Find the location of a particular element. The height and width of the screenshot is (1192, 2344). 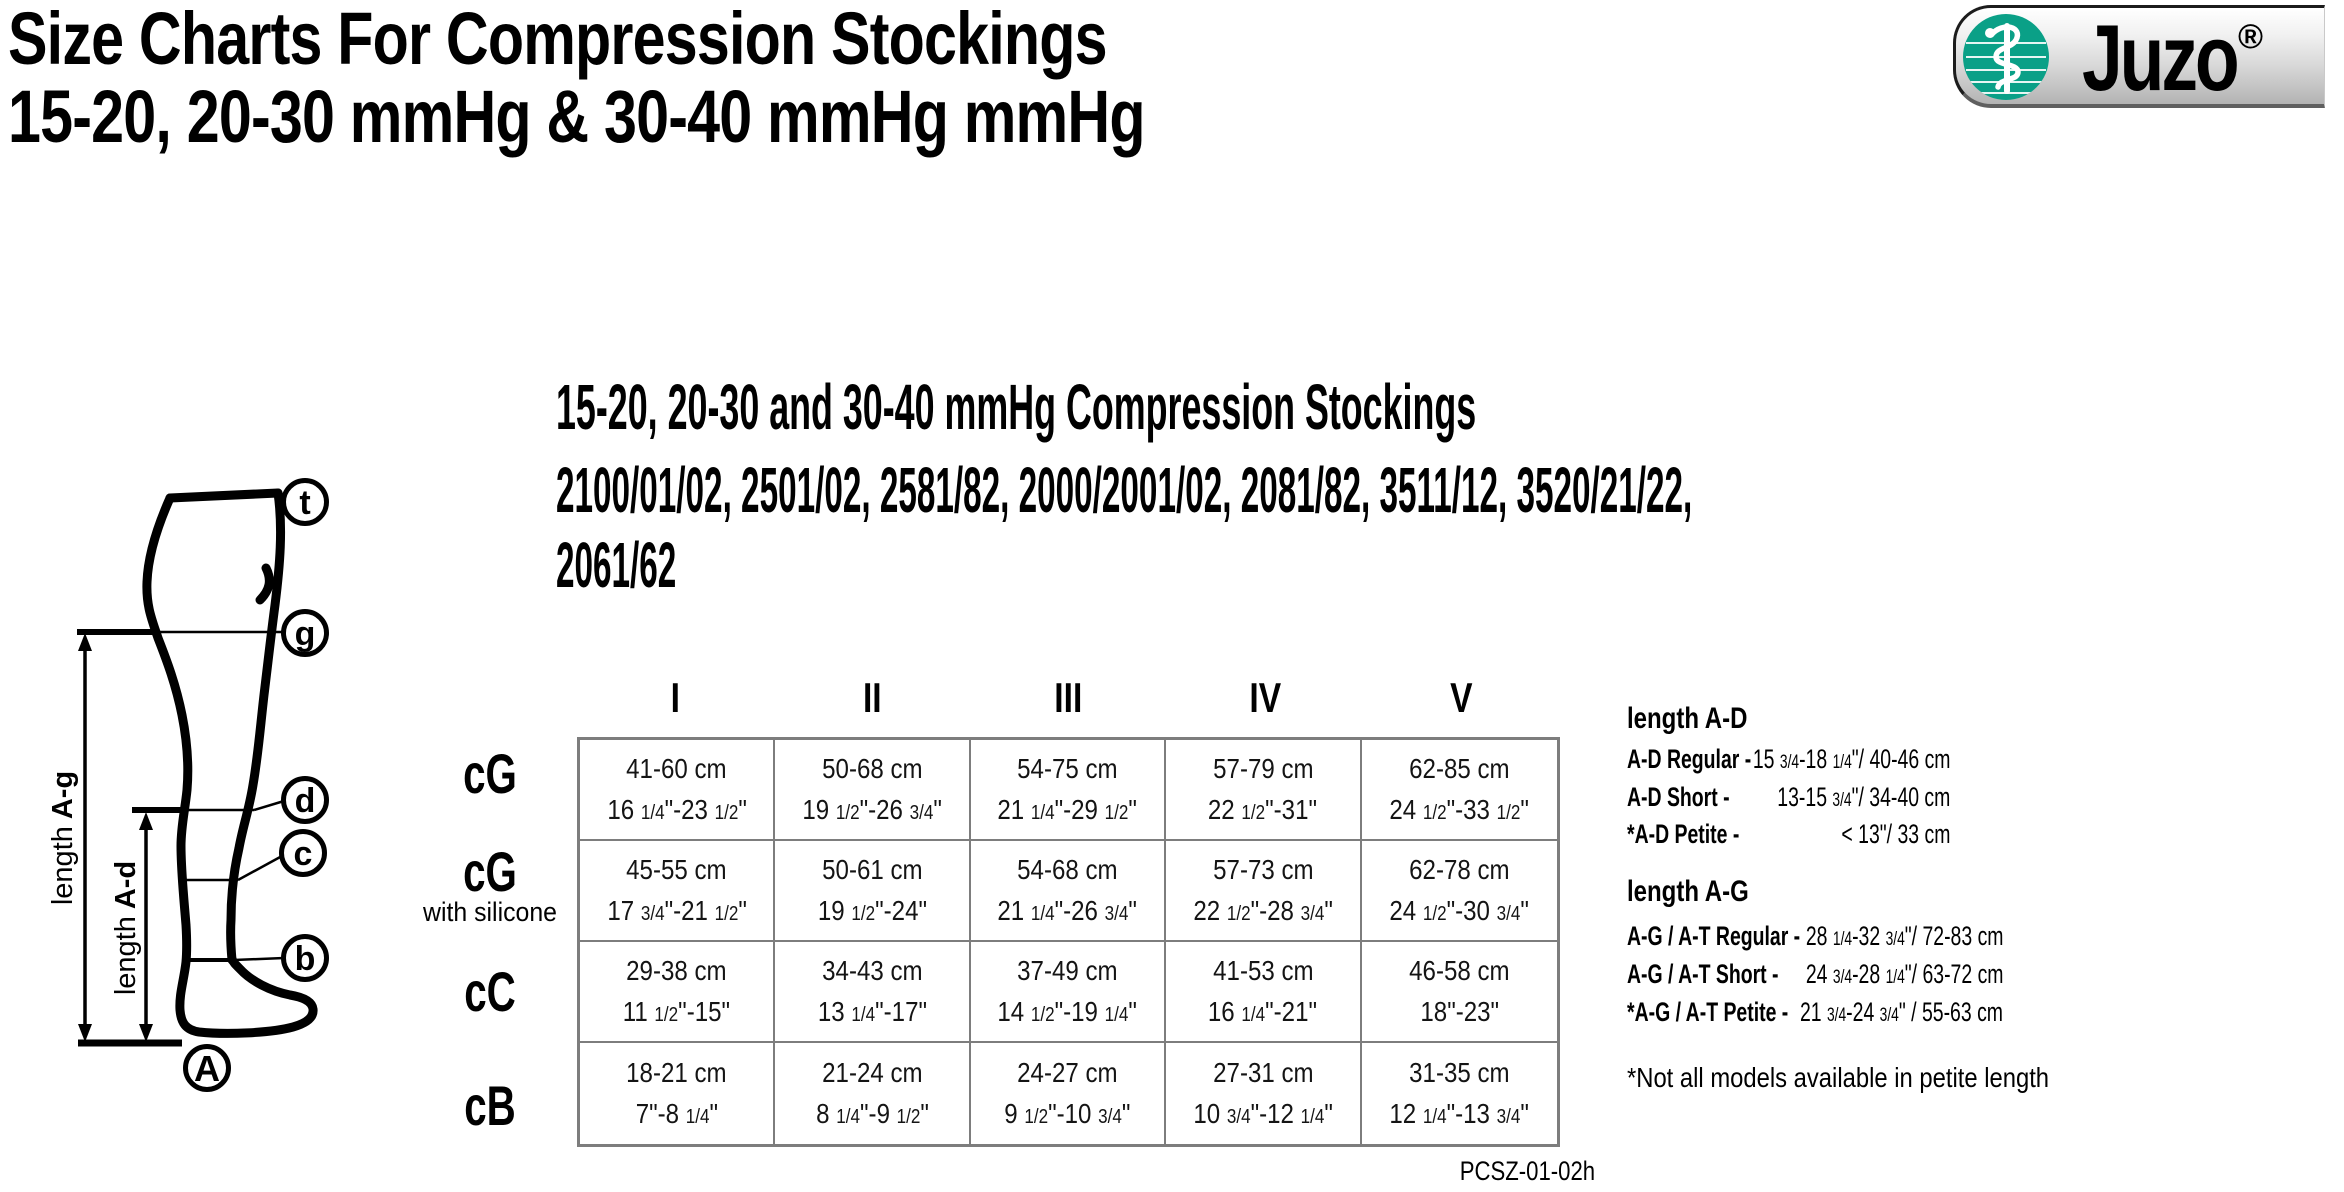

point-A: A is located at coordinates (207, 1068).